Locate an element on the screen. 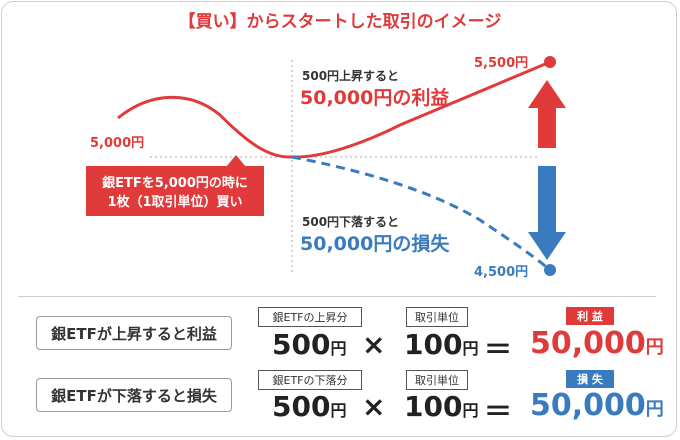 The height and width of the screenshot is (440, 680). callout-line-2: 1枚（1取引単位）買い is located at coordinates (174, 202).